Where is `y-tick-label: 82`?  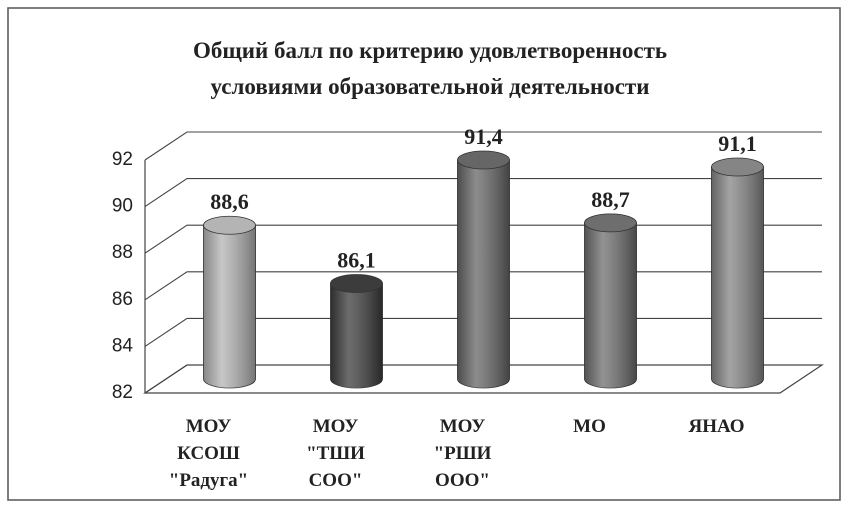 y-tick-label: 82 is located at coordinates (122, 392).